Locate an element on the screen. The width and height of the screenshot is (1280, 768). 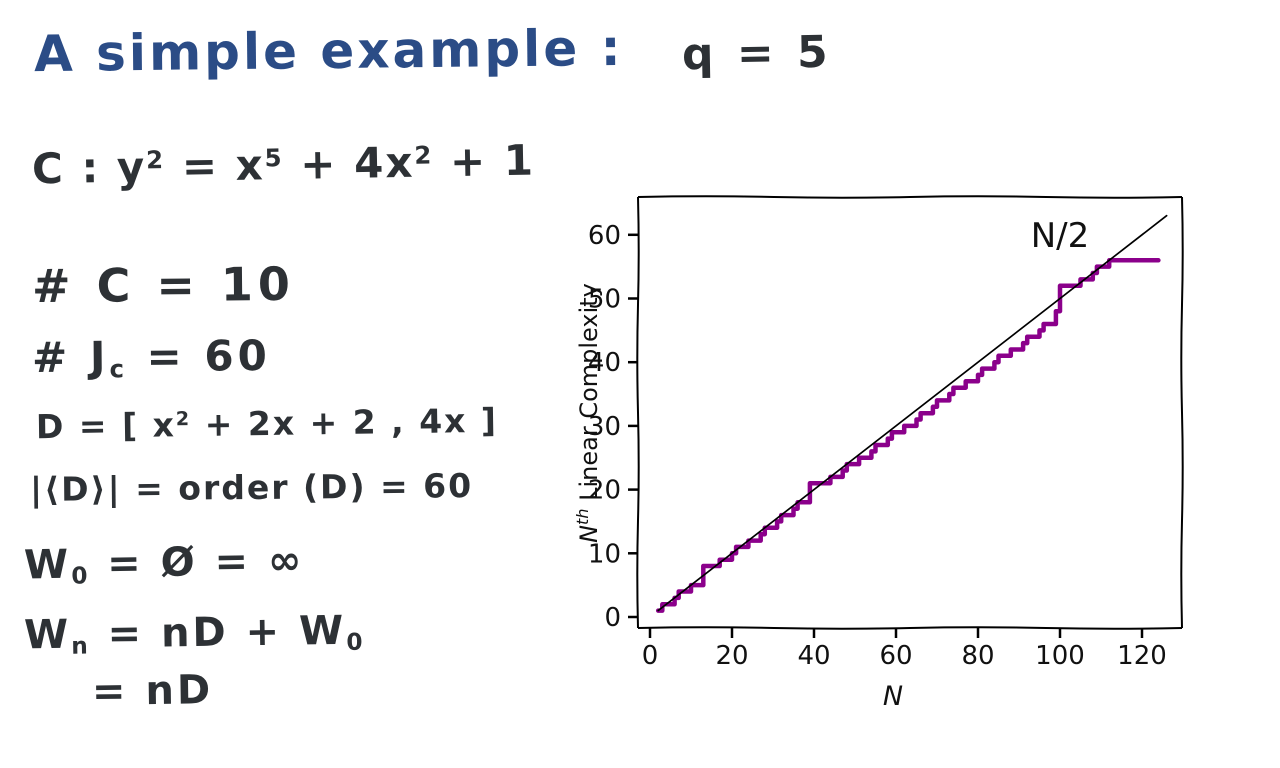
math-text: = x is located at coordinates (215, 166).